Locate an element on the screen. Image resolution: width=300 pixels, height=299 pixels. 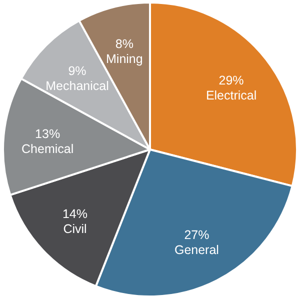
slice-label: Mining is located at coordinates (124, 59).